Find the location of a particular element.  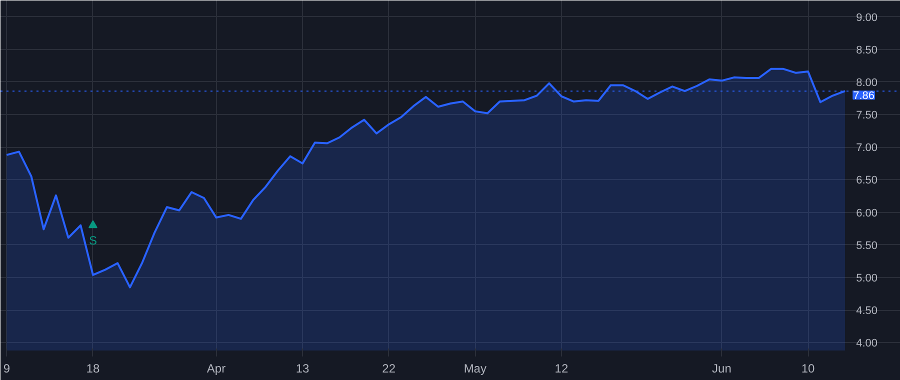

y-tick-label: 5.50 is located at coordinates (867, 246).